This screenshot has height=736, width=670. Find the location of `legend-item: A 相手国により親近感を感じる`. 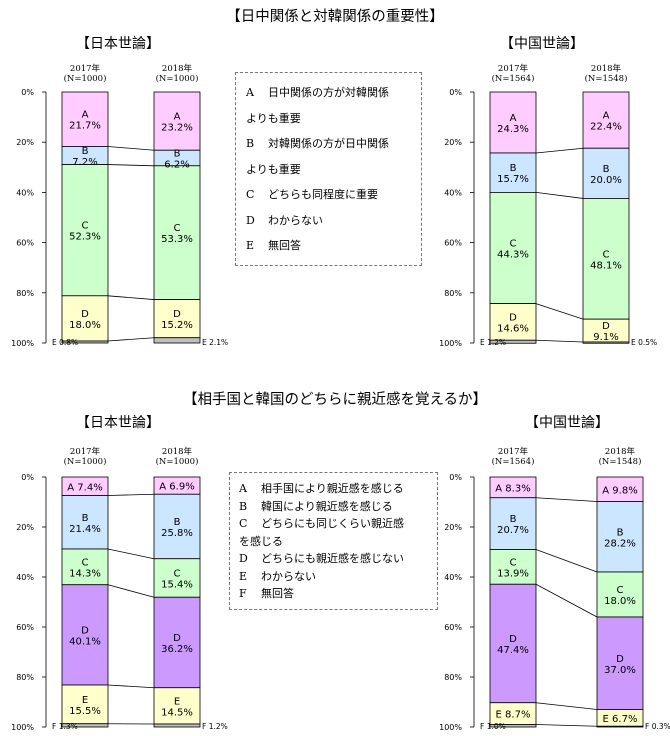

legend-item: A 相手国により親近感を感じる is located at coordinates (321, 488).